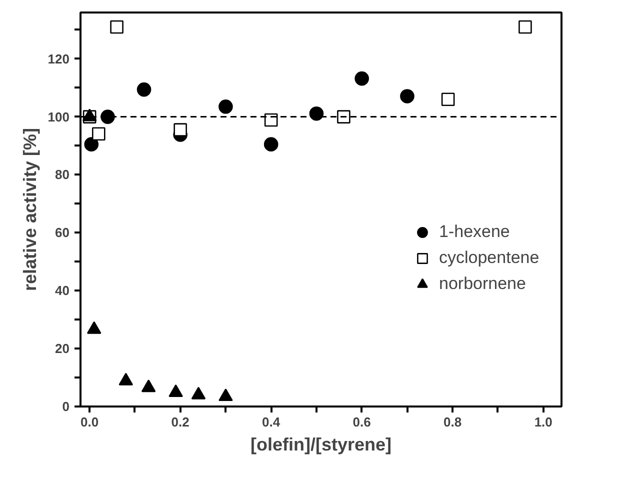  Describe the element at coordinates (543, 422) in the screenshot. I see `x-tick-label: 1.0` at that location.